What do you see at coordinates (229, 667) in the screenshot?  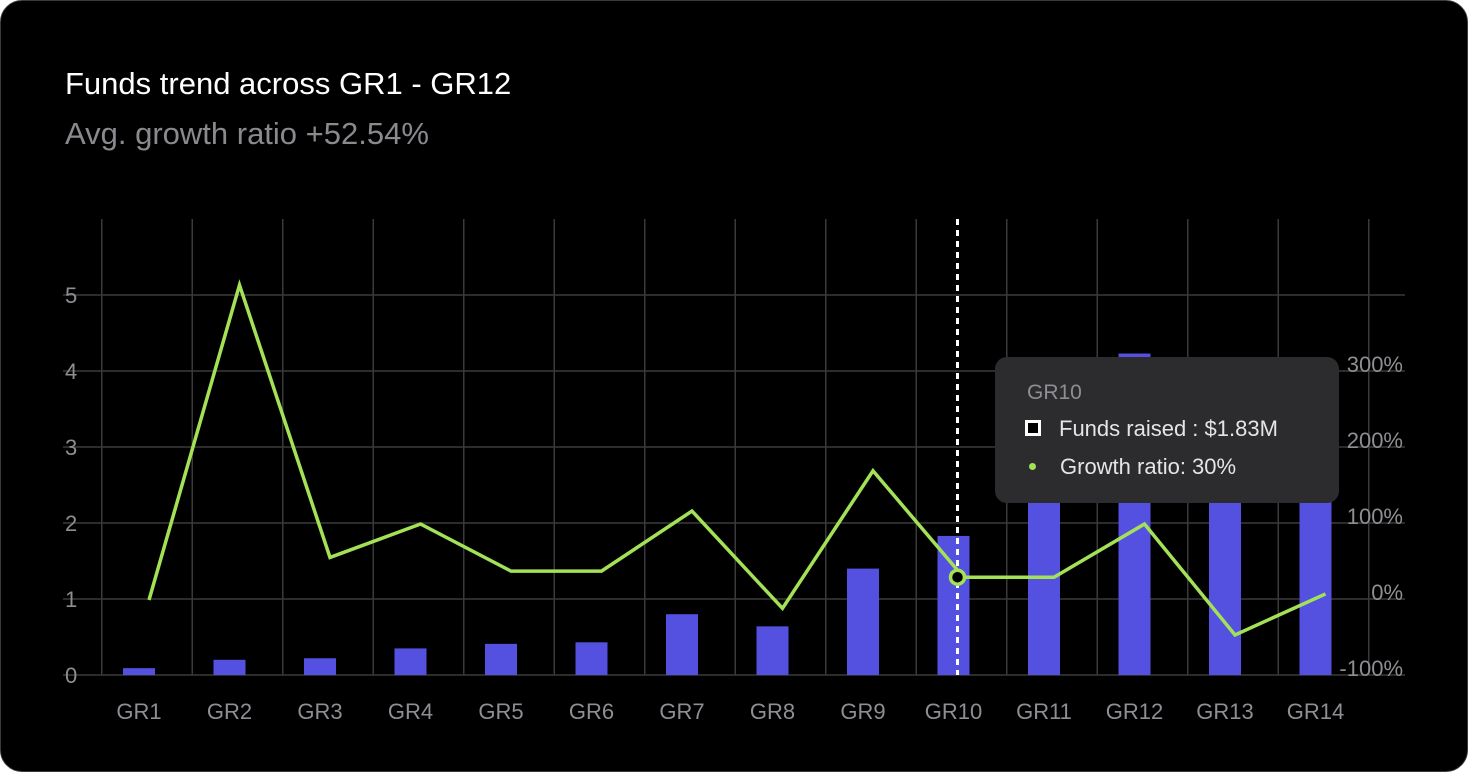 I see `bar-gr2` at bounding box center [229, 667].